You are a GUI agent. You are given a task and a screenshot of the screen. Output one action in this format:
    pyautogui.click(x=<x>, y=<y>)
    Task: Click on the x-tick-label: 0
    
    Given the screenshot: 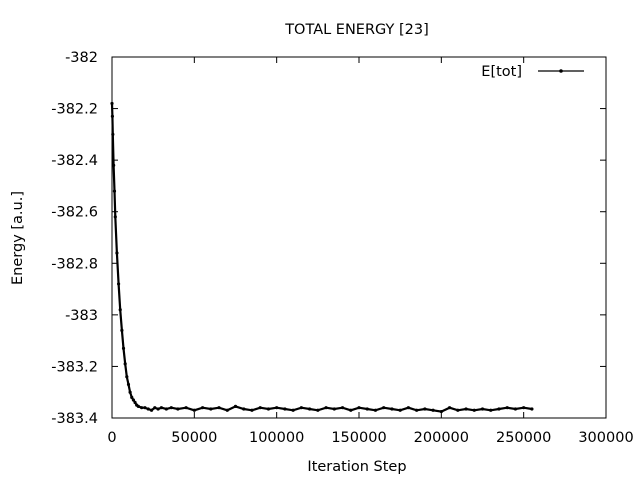 What is the action you would take?
    pyautogui.click(x=111, y=438)
    